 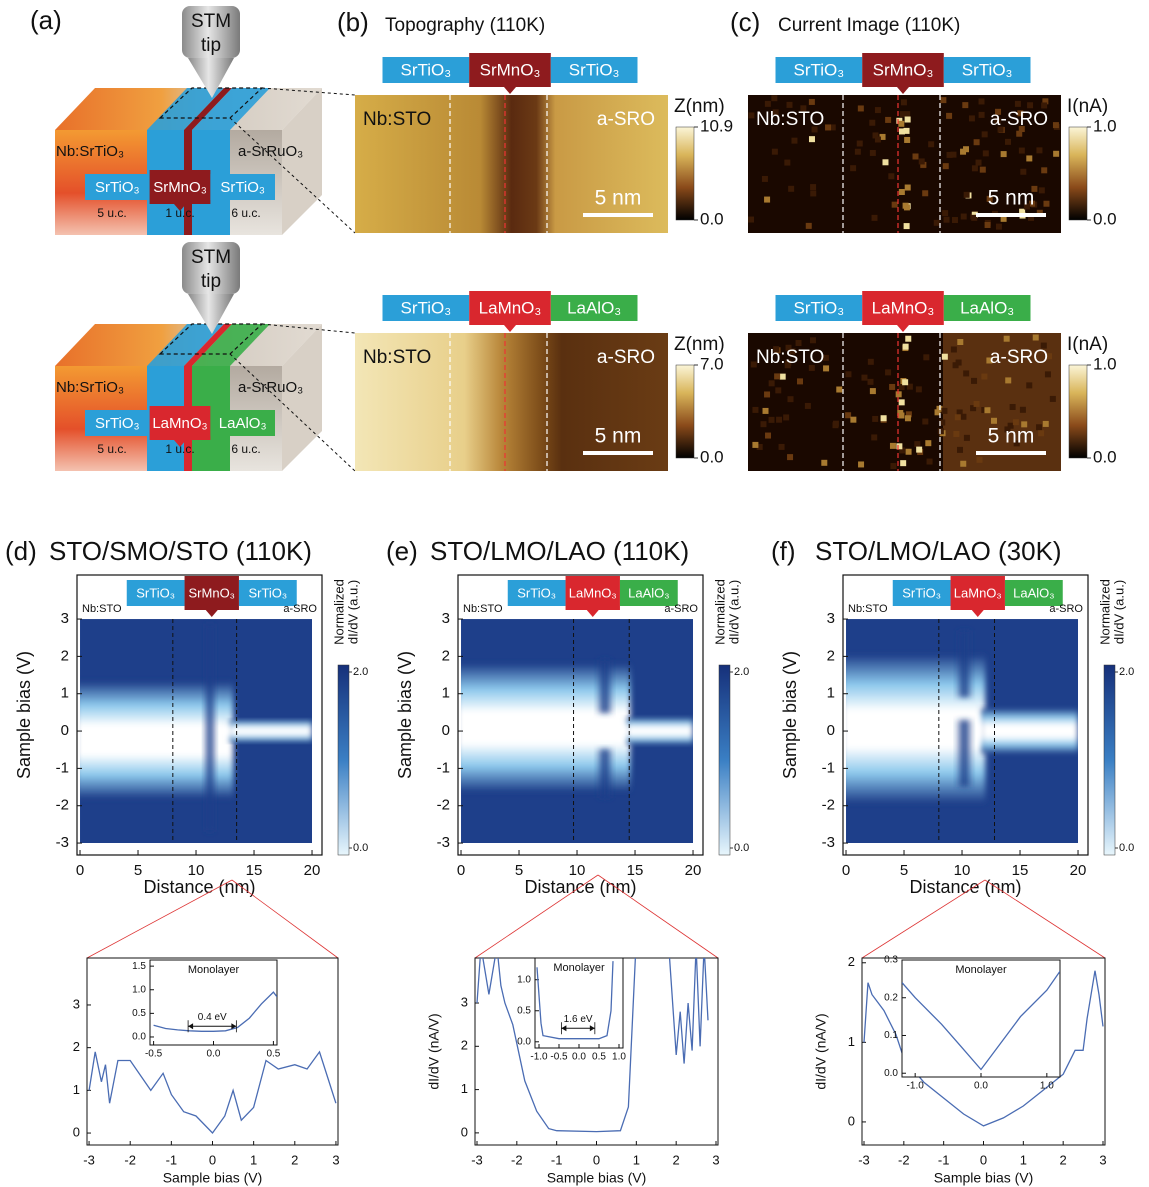 I want to click on colorbar, so click(x=343, y=760).